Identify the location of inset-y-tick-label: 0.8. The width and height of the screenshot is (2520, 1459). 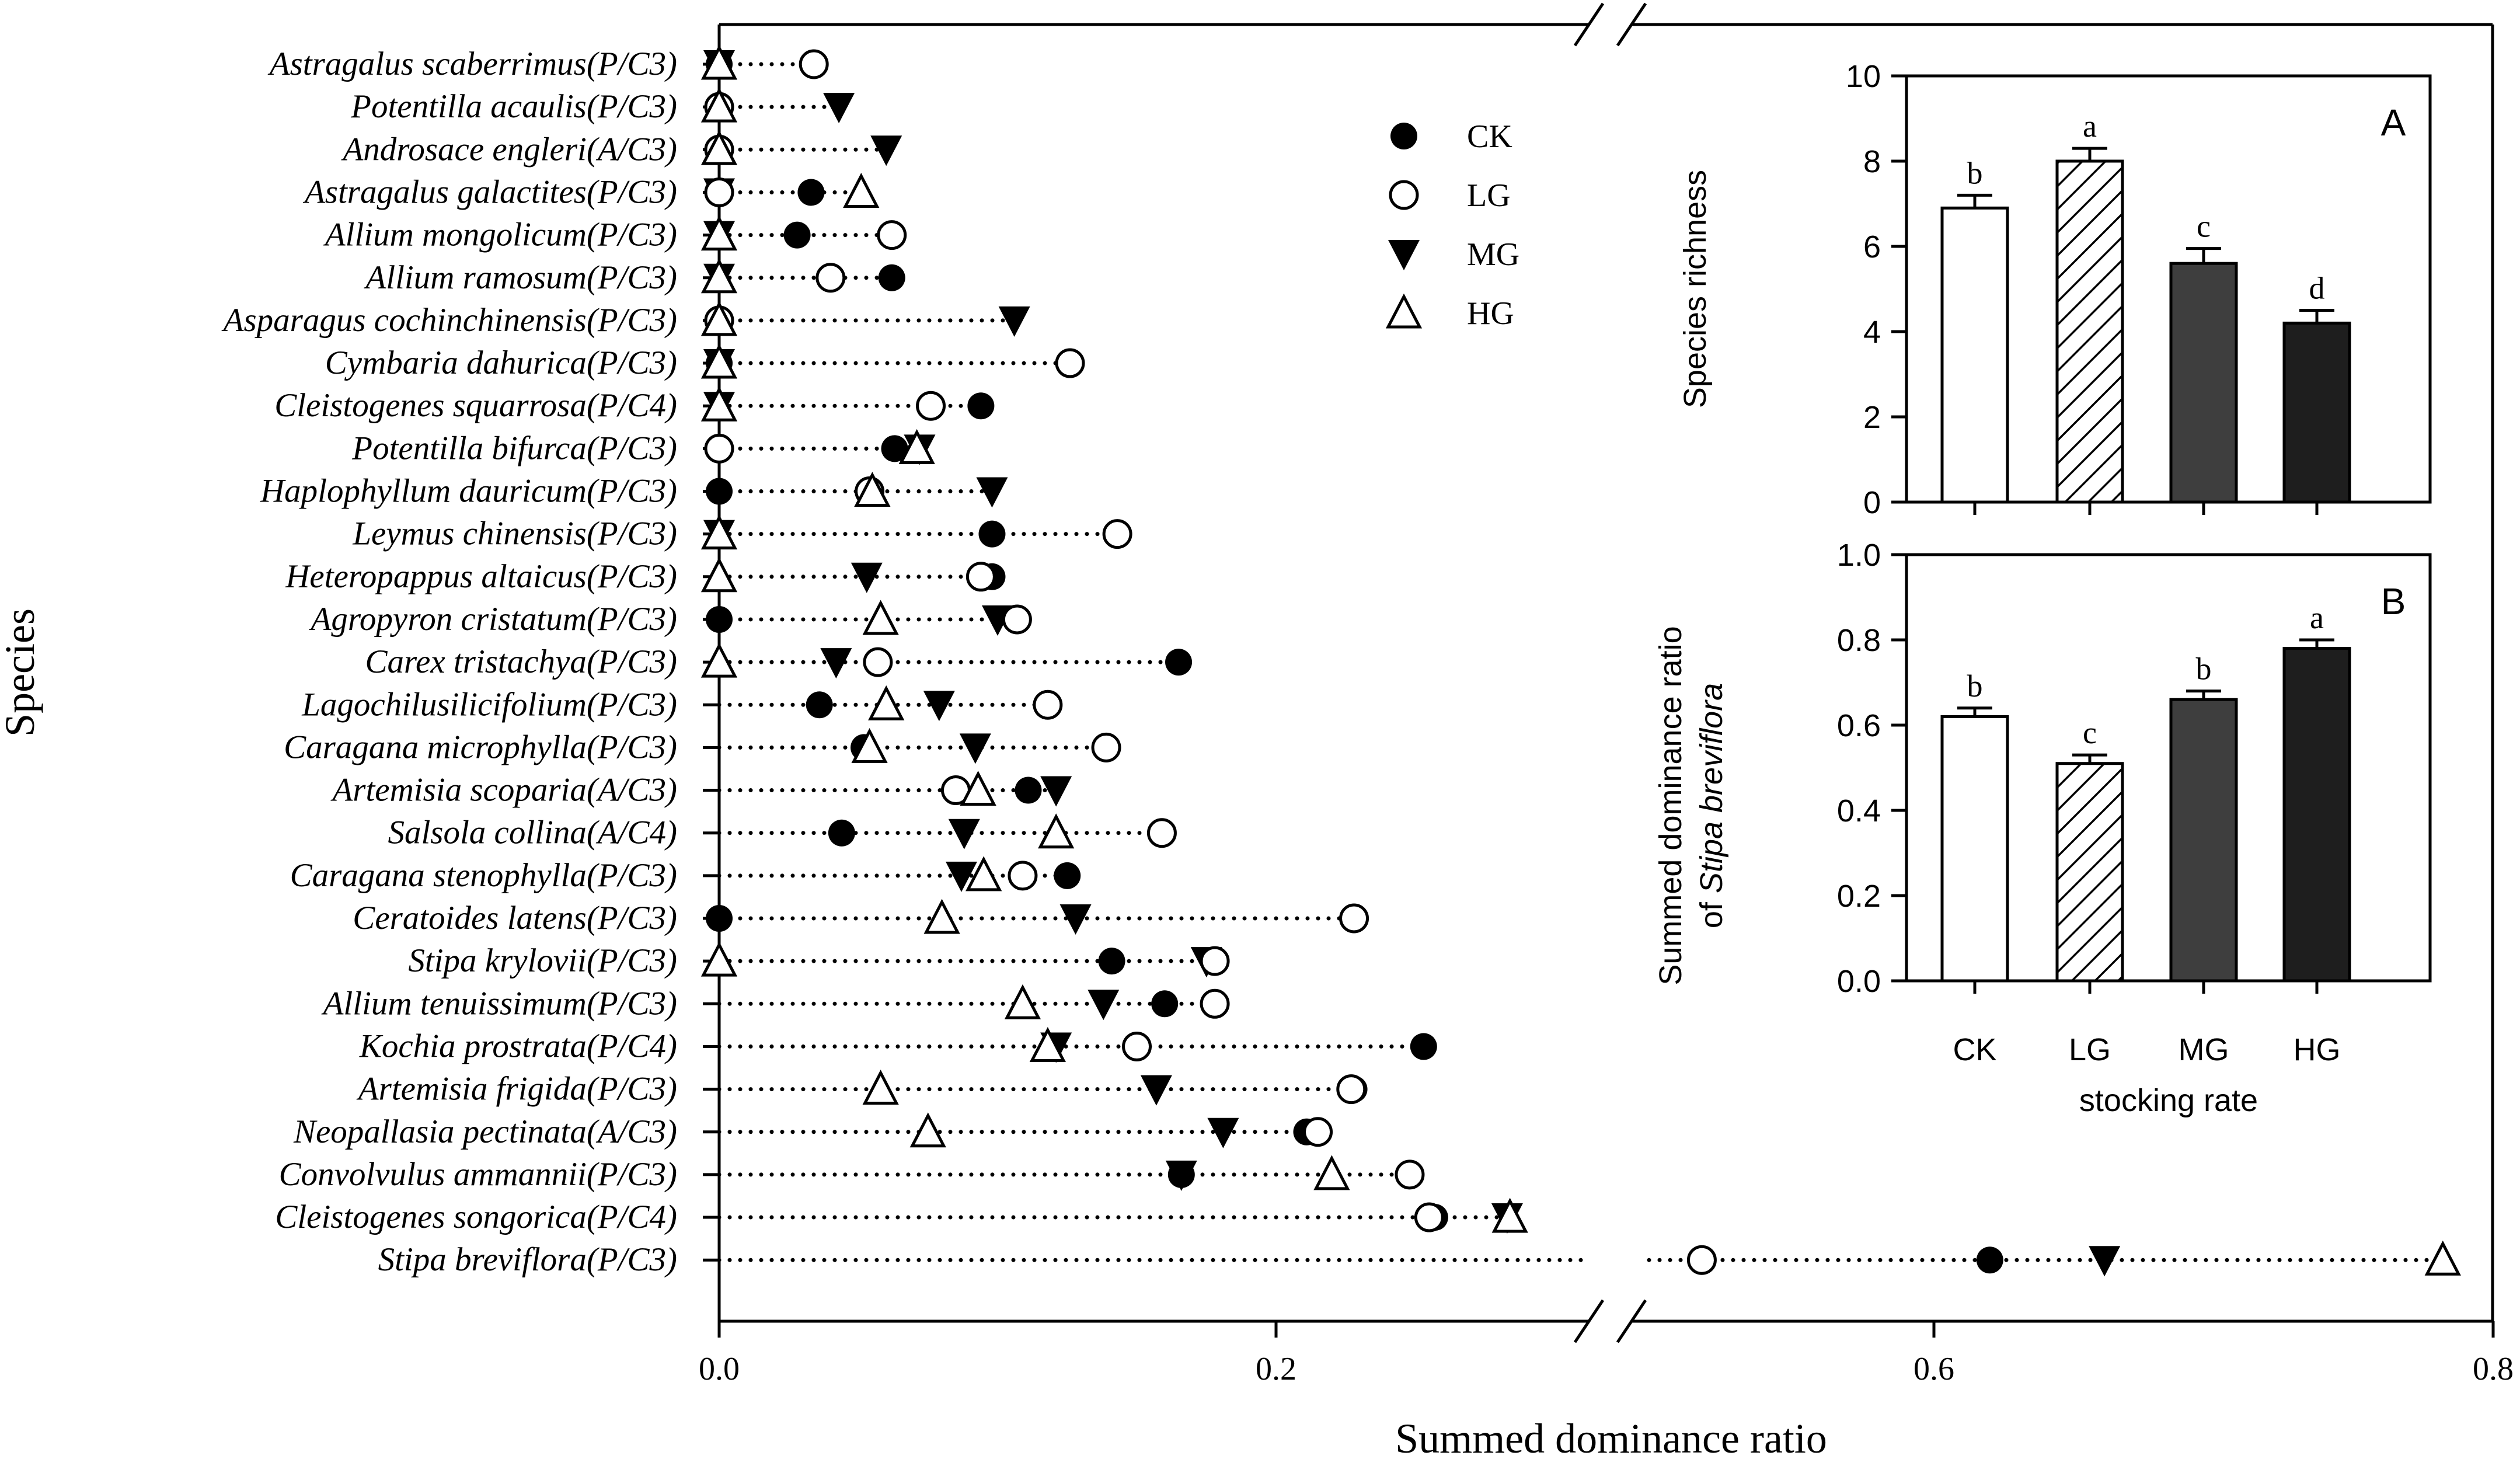
(1859, 640).